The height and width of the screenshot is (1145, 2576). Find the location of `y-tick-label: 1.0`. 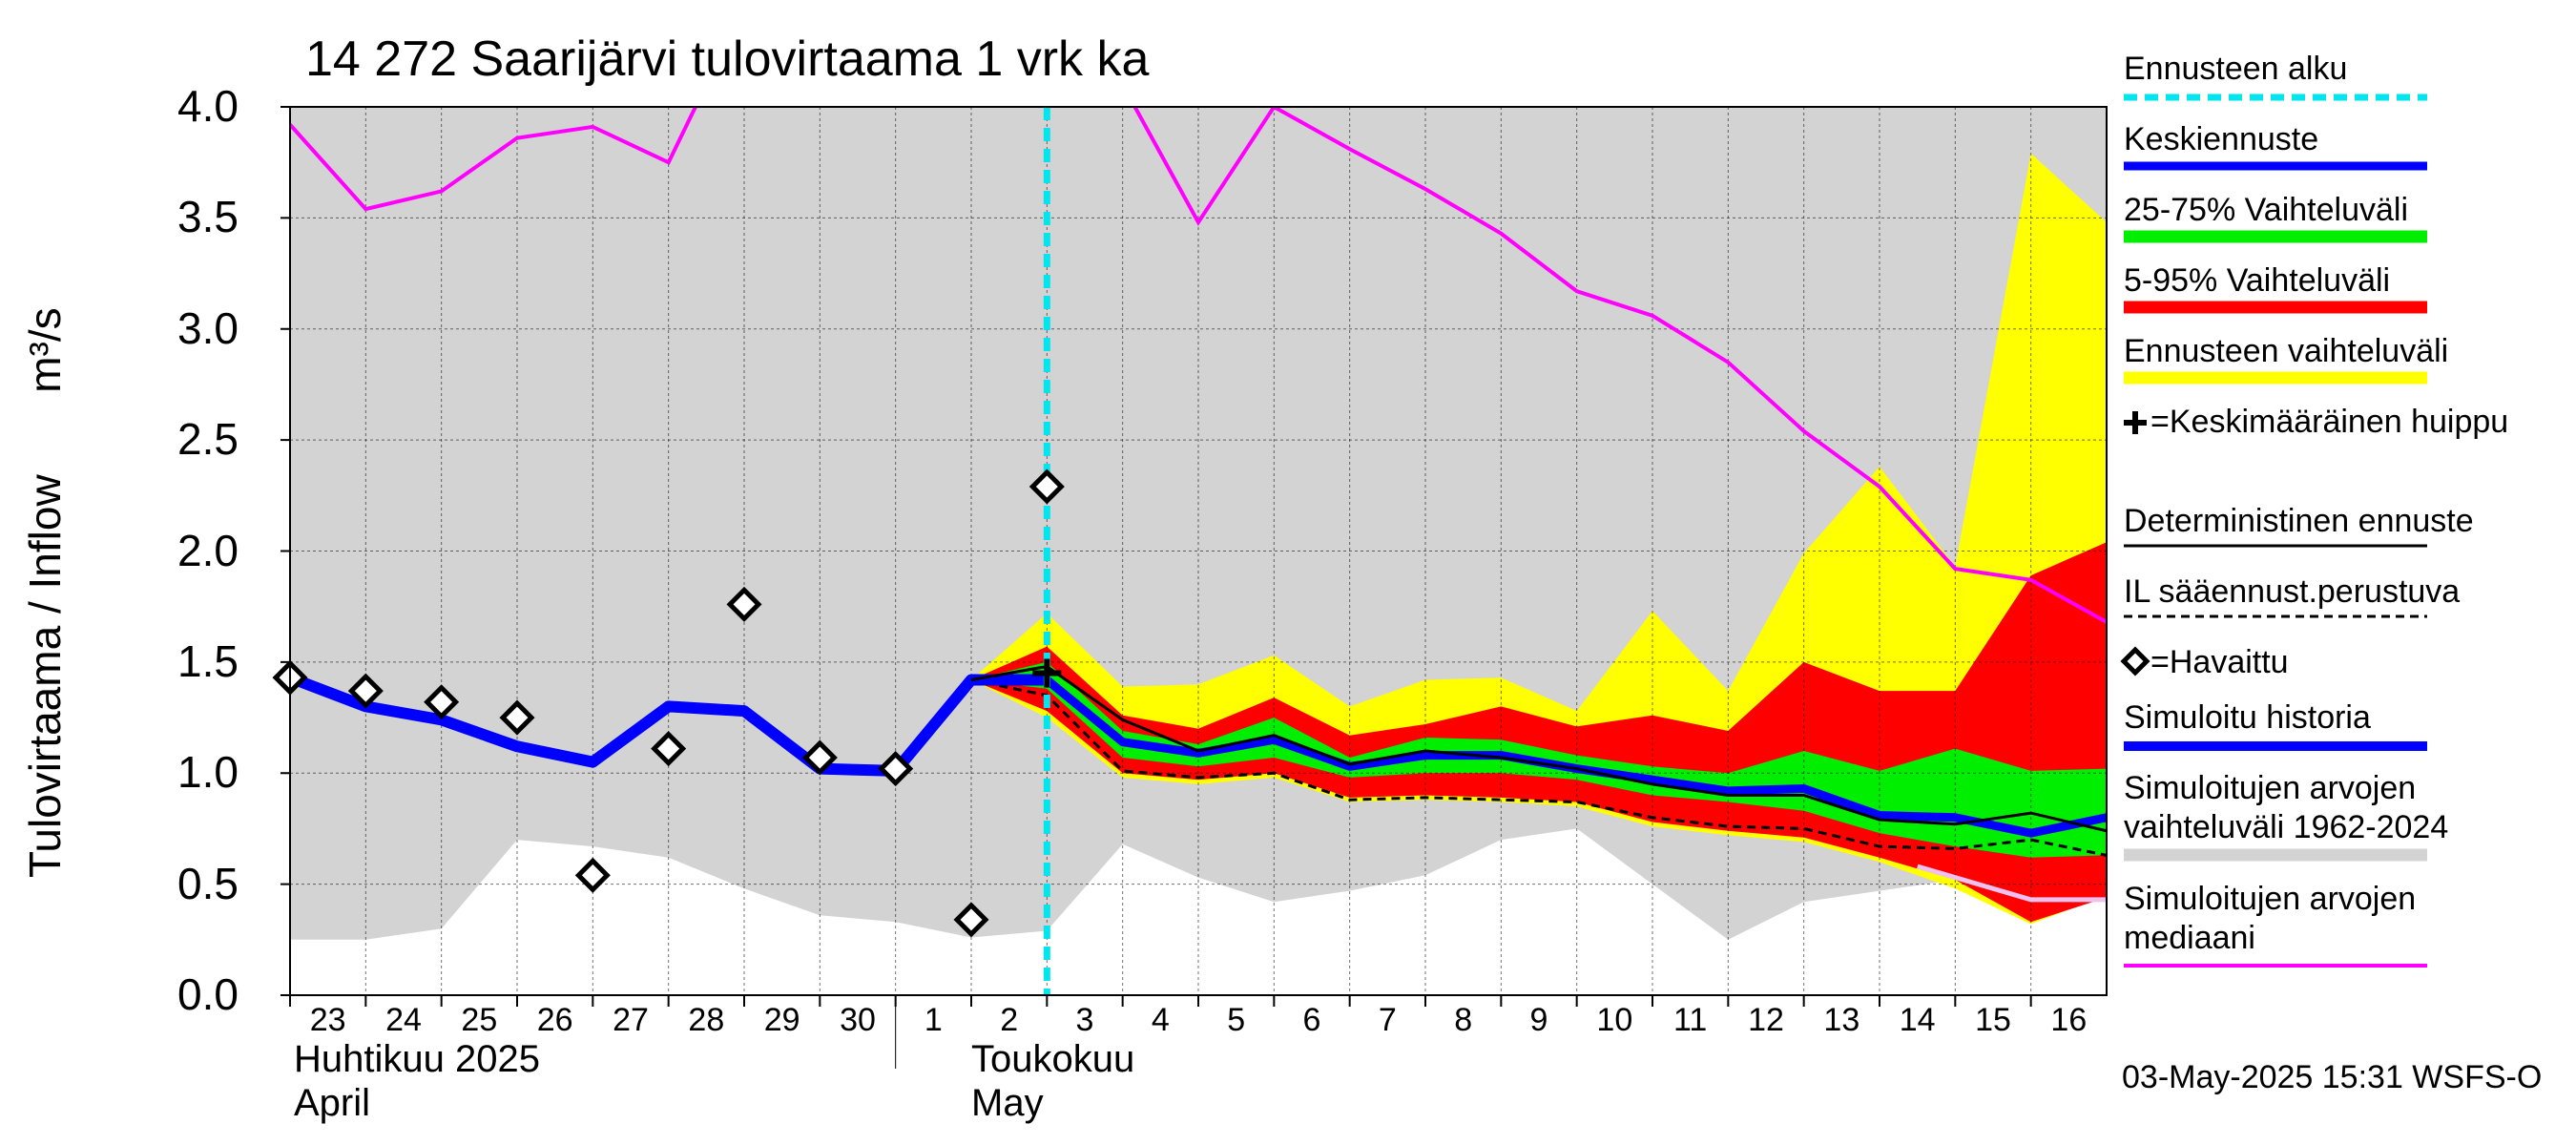

y-tick-label: 1.0 is located at coordinates (208, 773).